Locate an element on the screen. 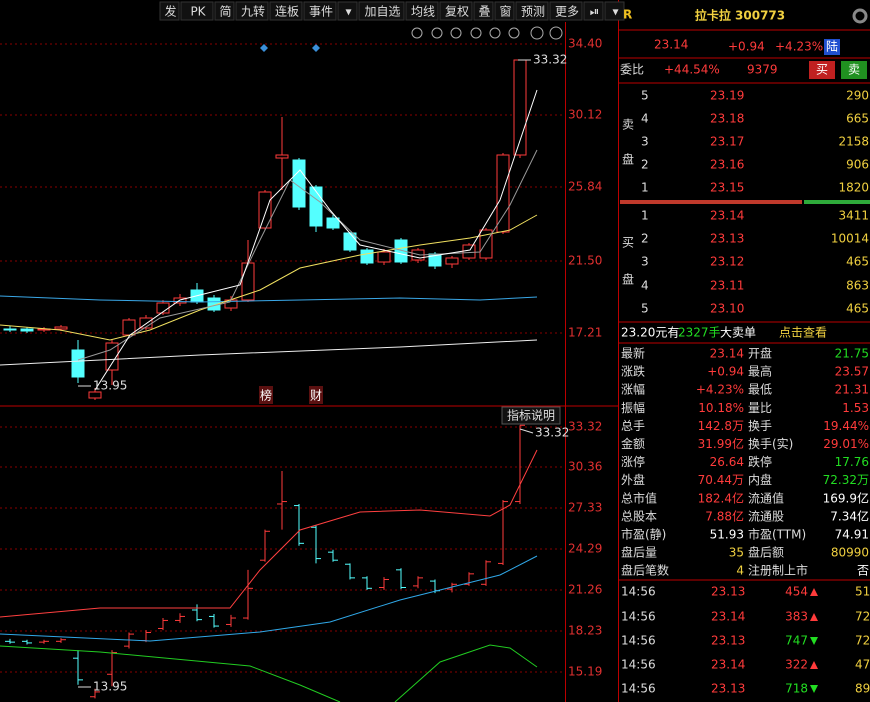  marker: 财 is located at coordinates (316, 396).